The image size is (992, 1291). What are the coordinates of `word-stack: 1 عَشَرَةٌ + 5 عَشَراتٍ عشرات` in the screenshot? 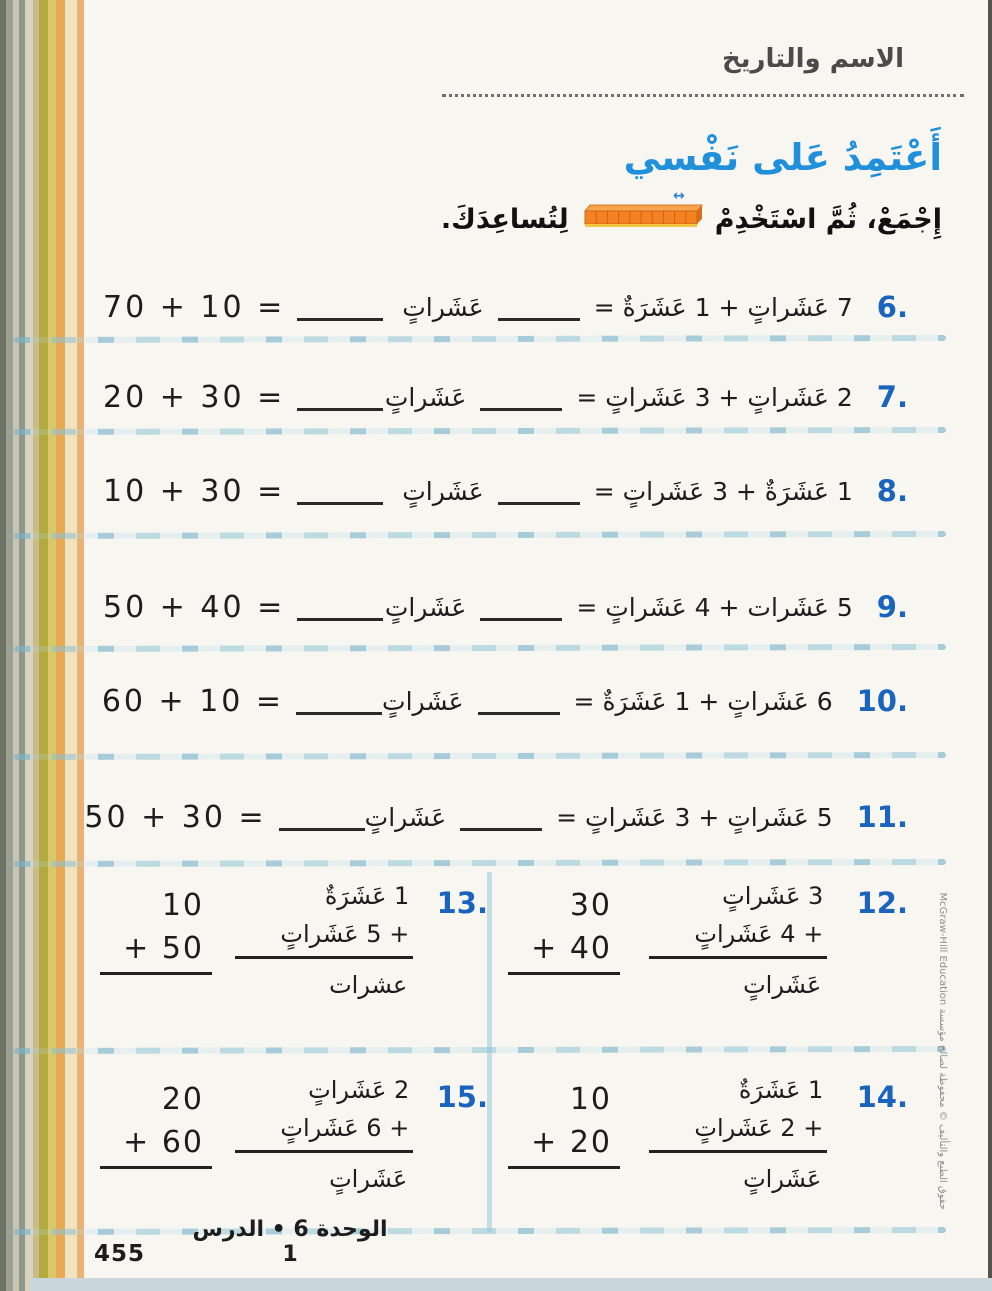 It's located at (324, 940).